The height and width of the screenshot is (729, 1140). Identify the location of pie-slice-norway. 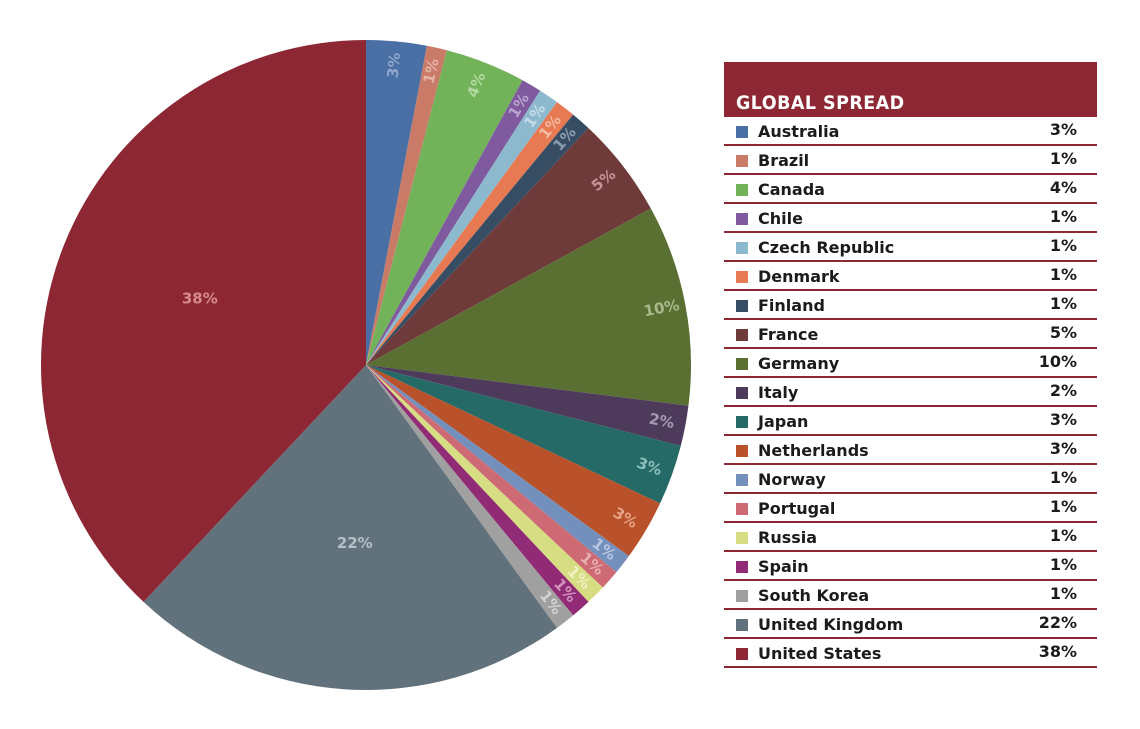
(497, 469).